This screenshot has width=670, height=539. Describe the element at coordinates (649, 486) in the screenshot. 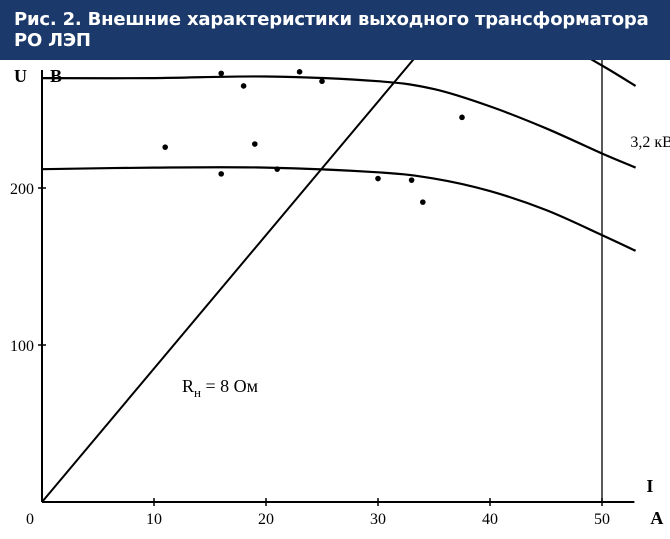

I see `x-axis-symbol: I` at that location.